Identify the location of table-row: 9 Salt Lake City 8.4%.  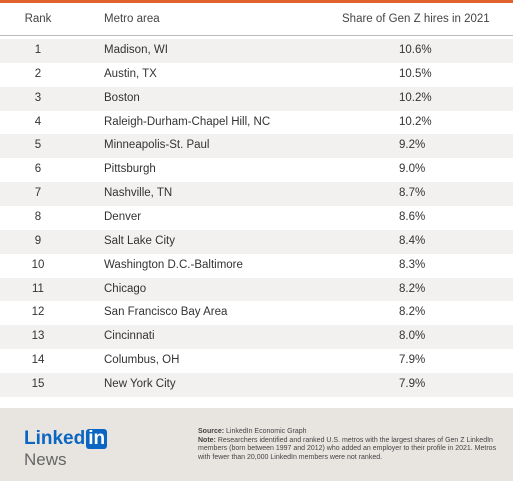
(256, 241).